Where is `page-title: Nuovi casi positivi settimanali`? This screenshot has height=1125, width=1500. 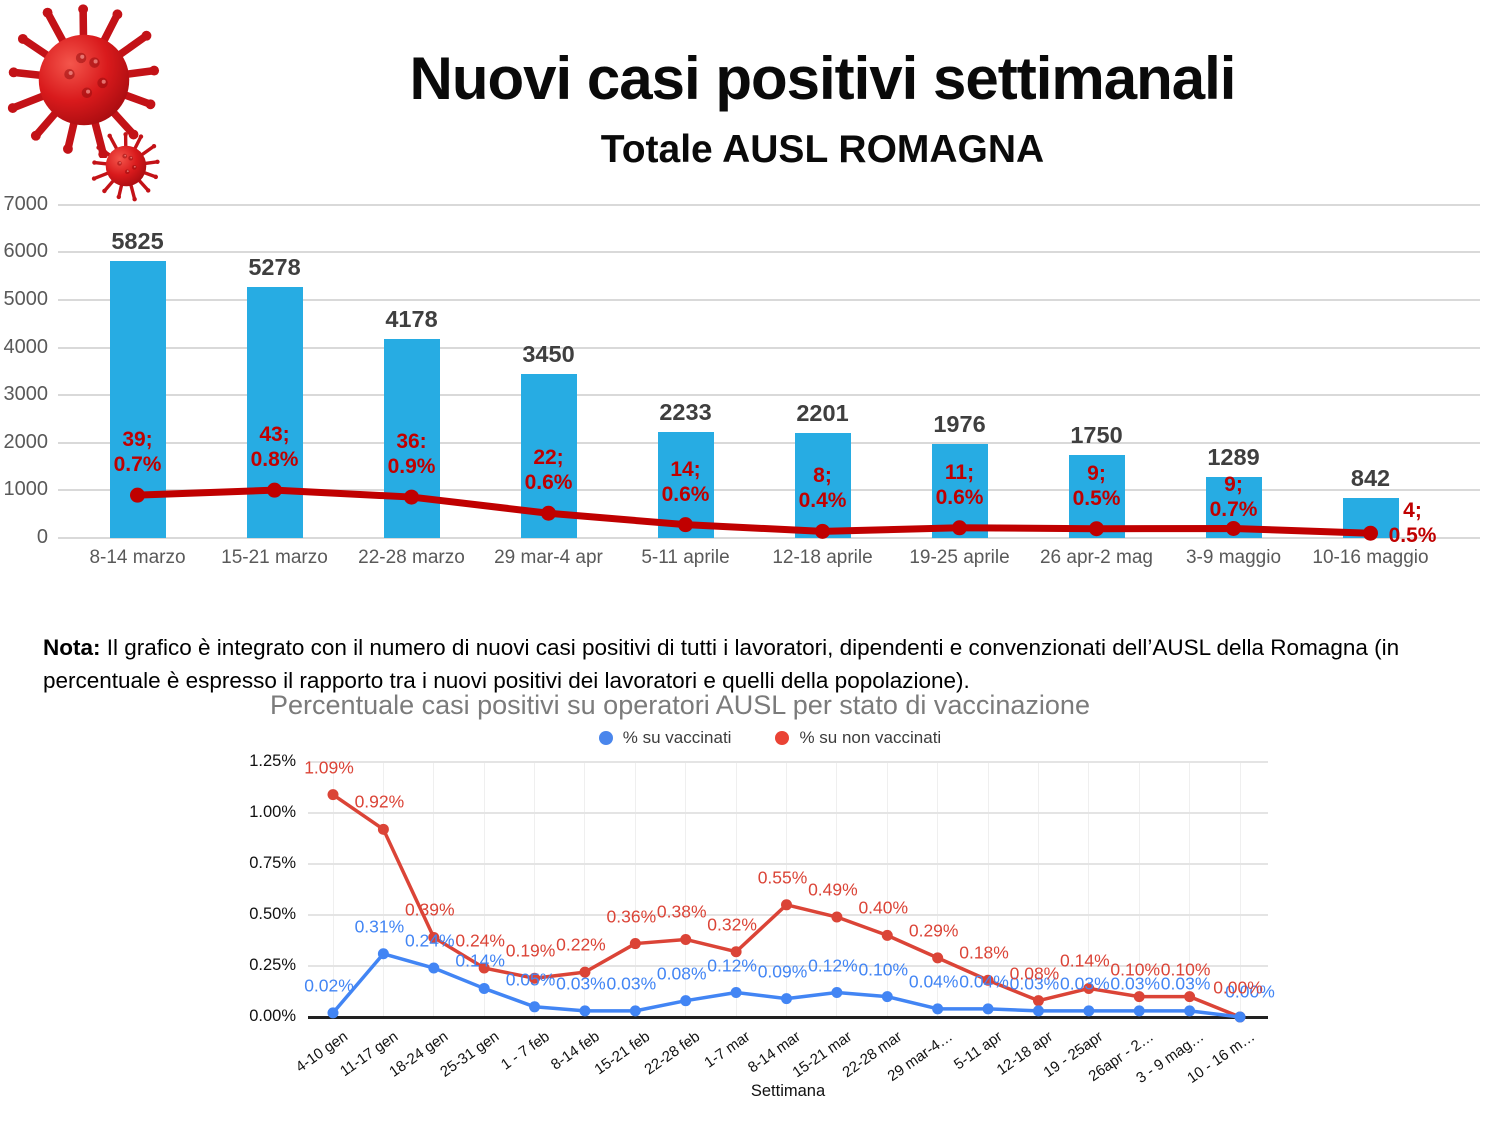
page-title: Nuovi casi positivi settimanali is located at coordinates (823, 78).